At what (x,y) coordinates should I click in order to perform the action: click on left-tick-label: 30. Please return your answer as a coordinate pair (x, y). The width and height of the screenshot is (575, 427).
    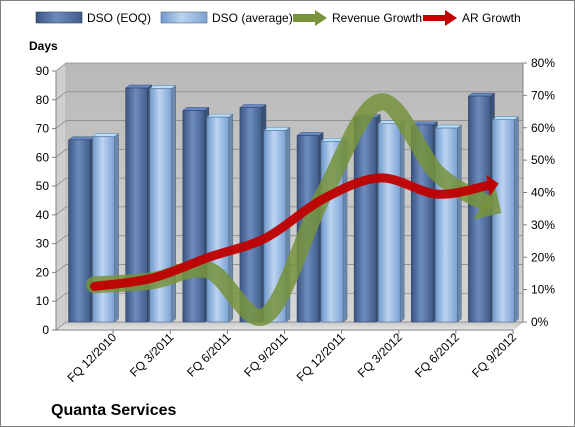
    Looking at the image, I should click on (43, 244).